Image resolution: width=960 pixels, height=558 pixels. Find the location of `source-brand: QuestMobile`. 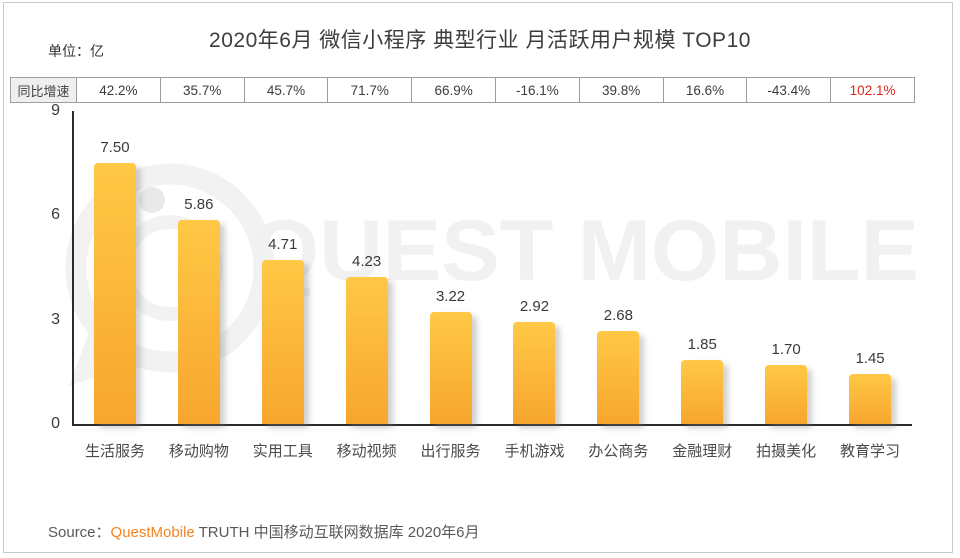

source-brand: QuestMobile is located at coordinates (152, 532).